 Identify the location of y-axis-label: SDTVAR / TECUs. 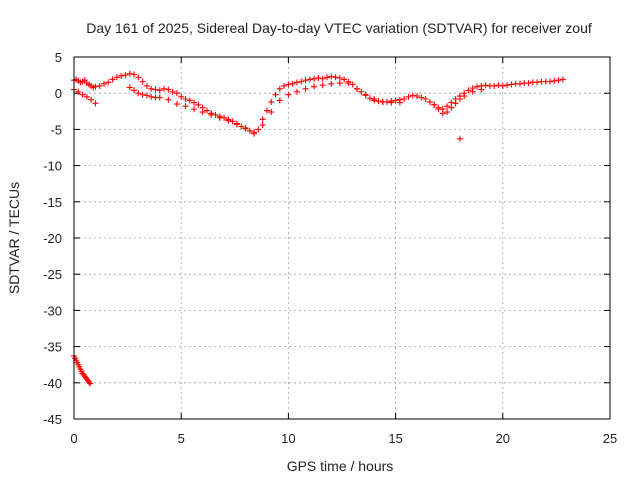
(14, 238).